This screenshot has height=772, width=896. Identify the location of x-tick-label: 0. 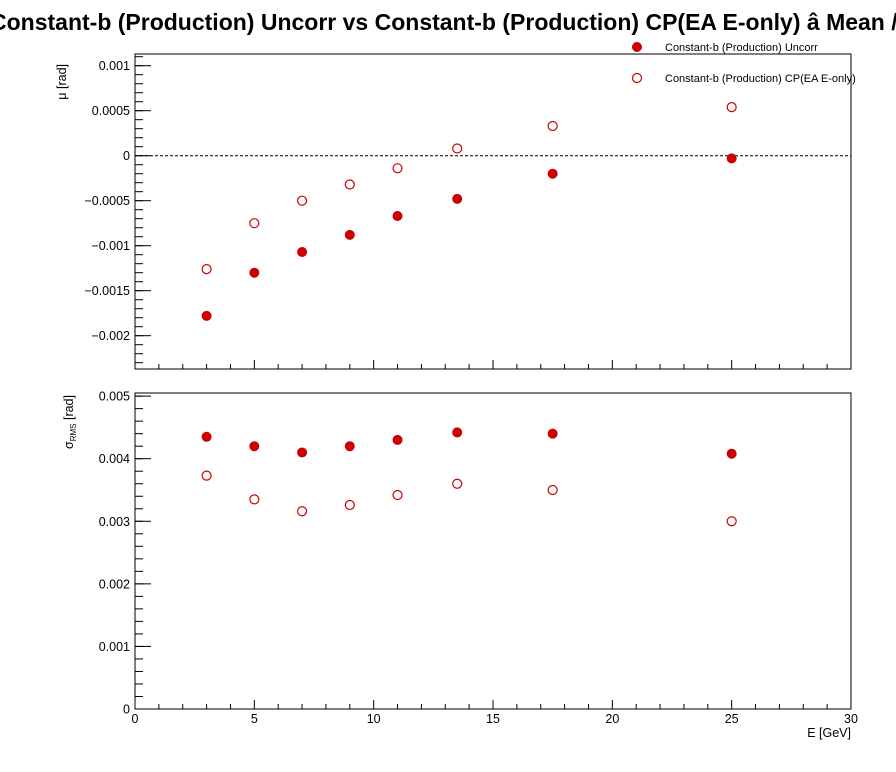
(135, 719).